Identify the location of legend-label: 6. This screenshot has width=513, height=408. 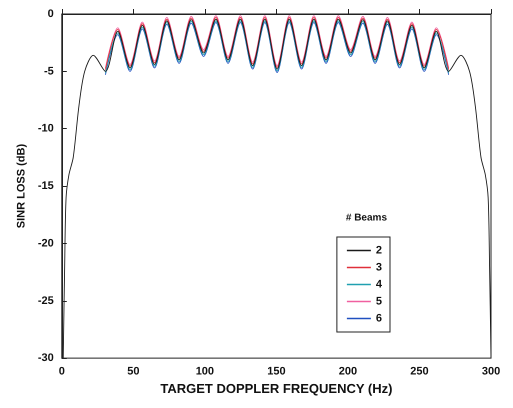
(379, 318).